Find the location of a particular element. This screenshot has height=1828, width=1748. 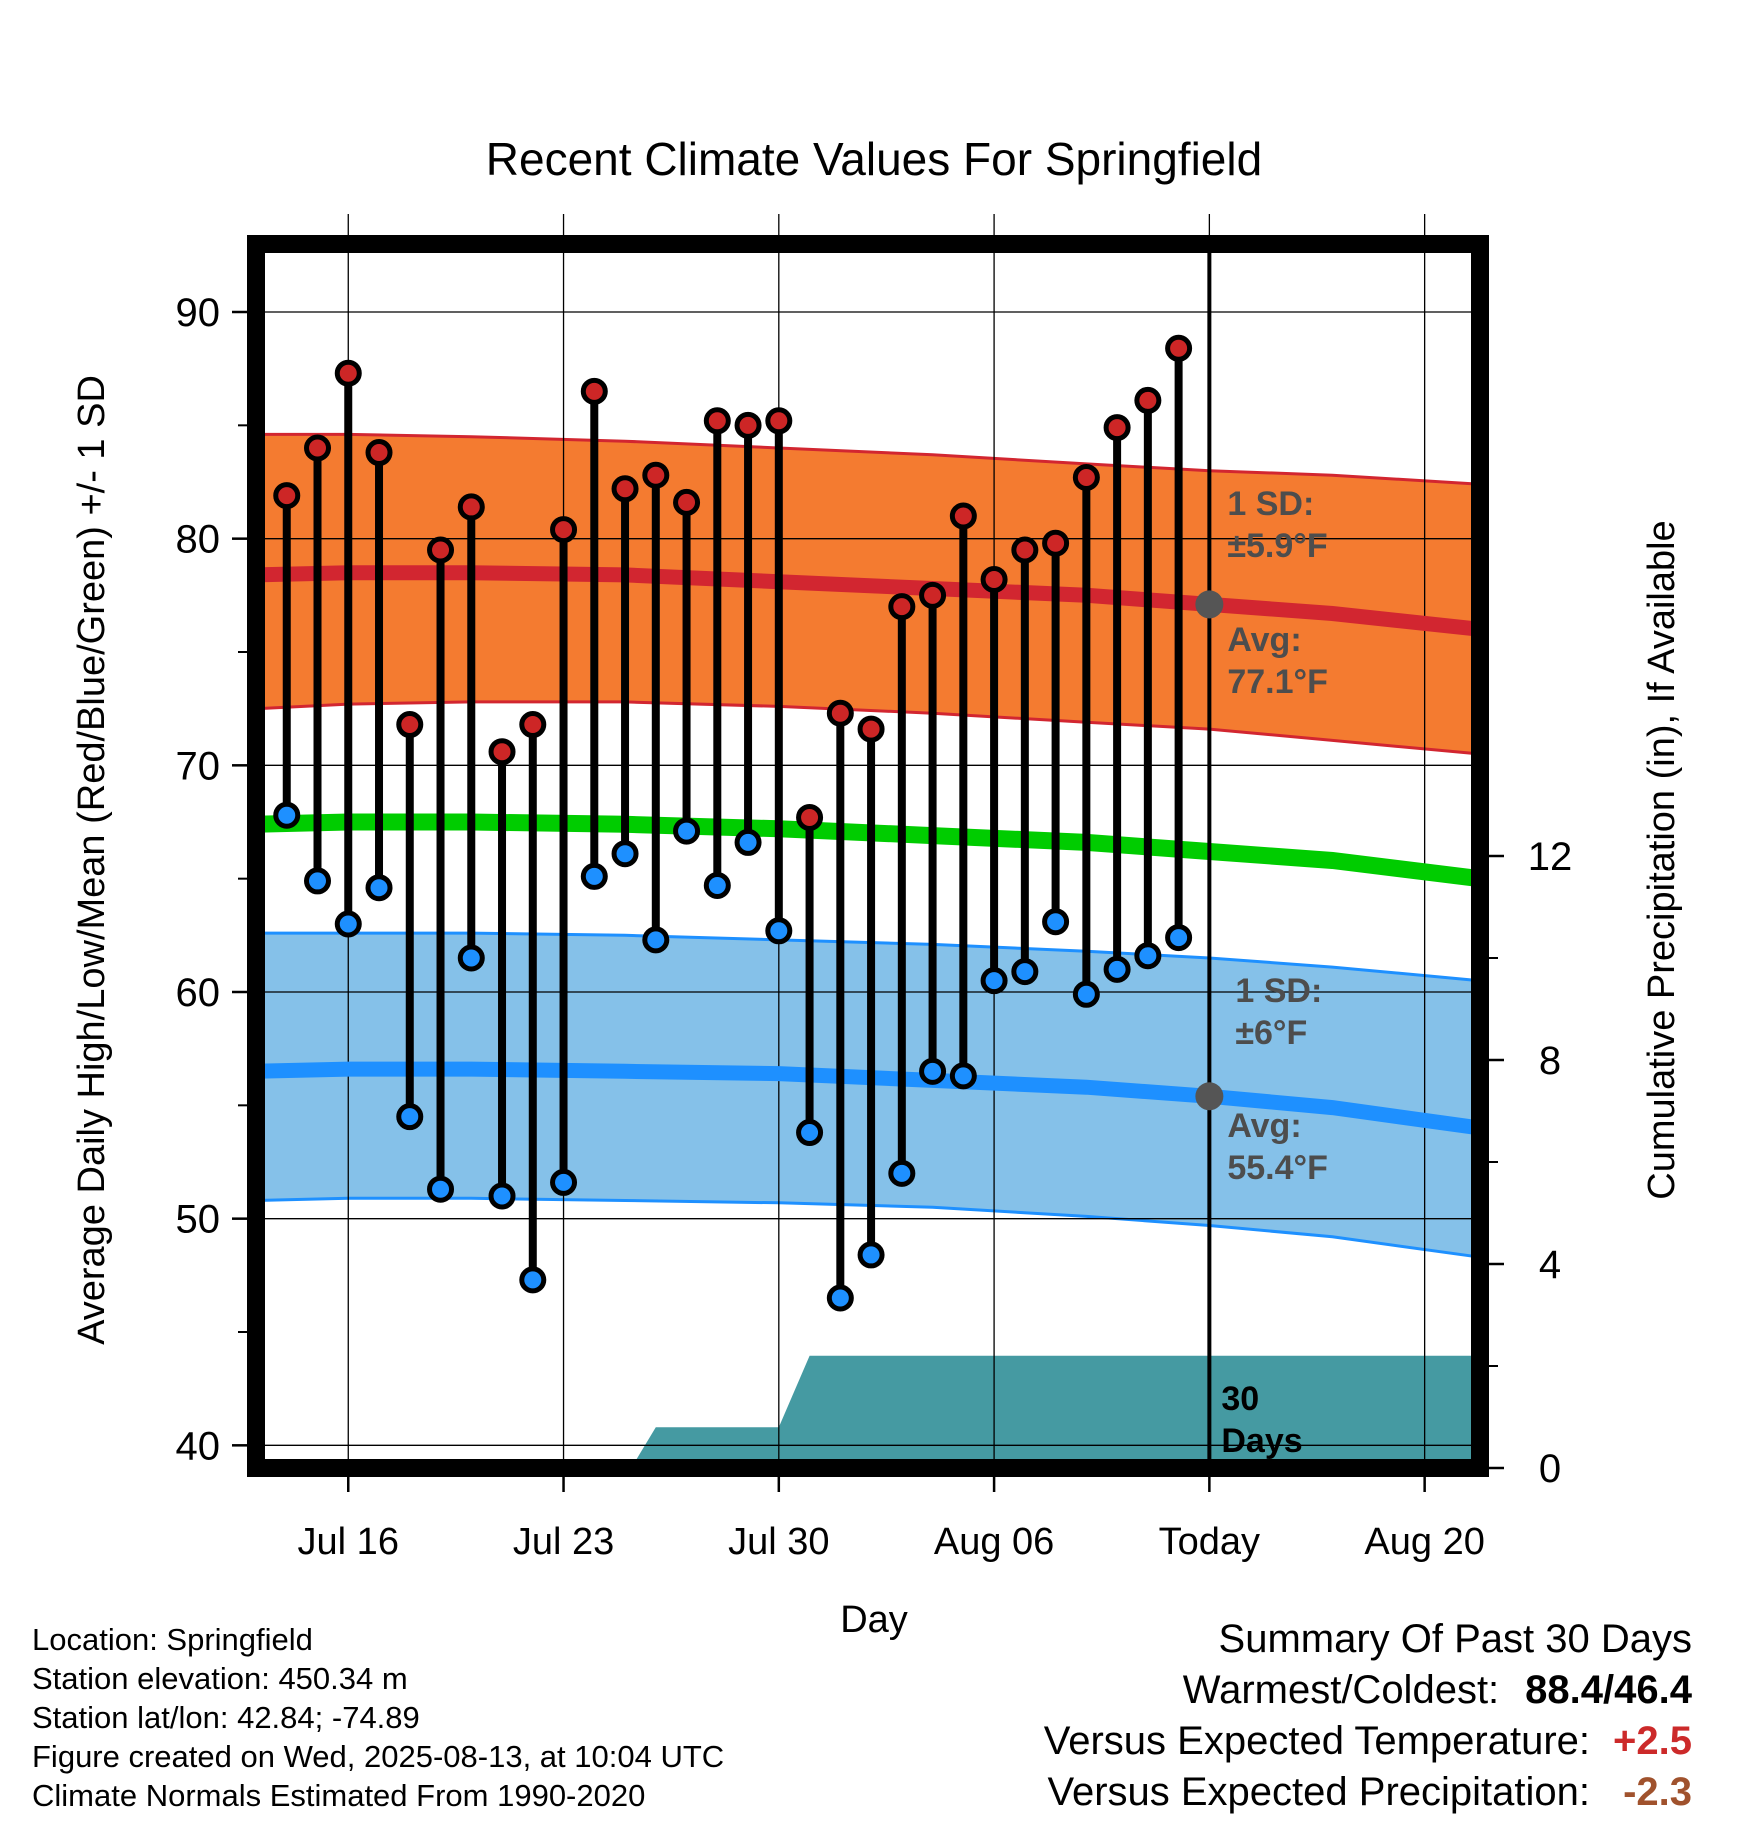

high-sd-value: ±5.9°F is located at coordinates (1277, 546).